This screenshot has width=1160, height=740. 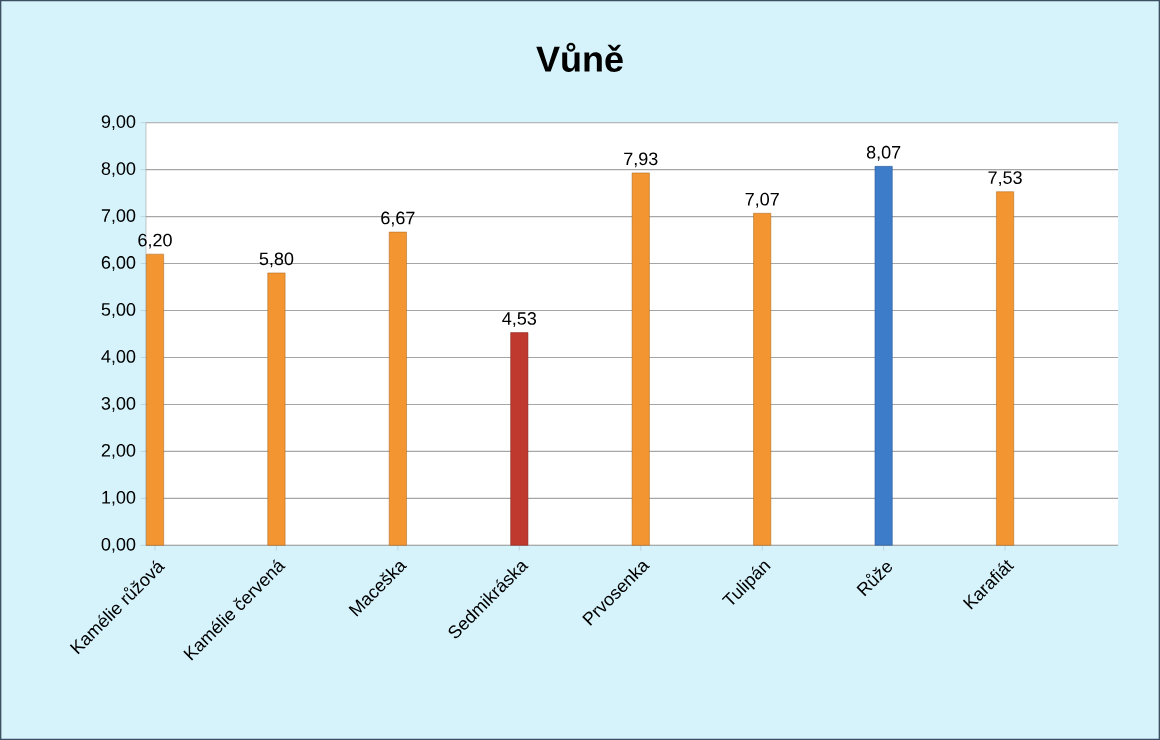 I want to click on data-label: 6,67, so click(x=398, y=219).